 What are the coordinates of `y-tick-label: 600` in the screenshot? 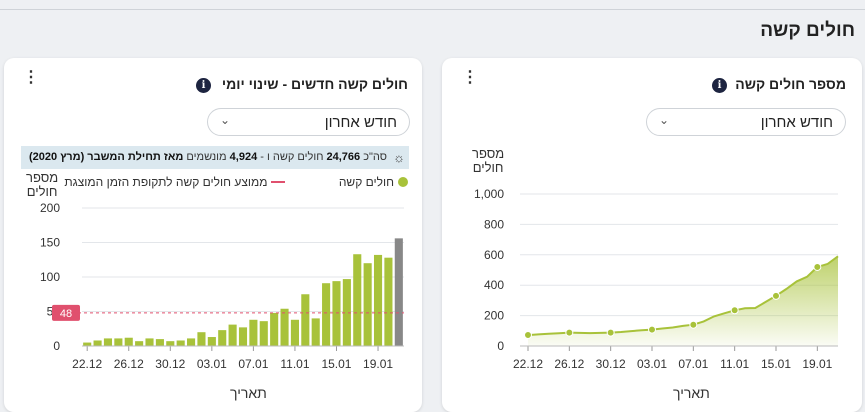 It's located at (494, 255).